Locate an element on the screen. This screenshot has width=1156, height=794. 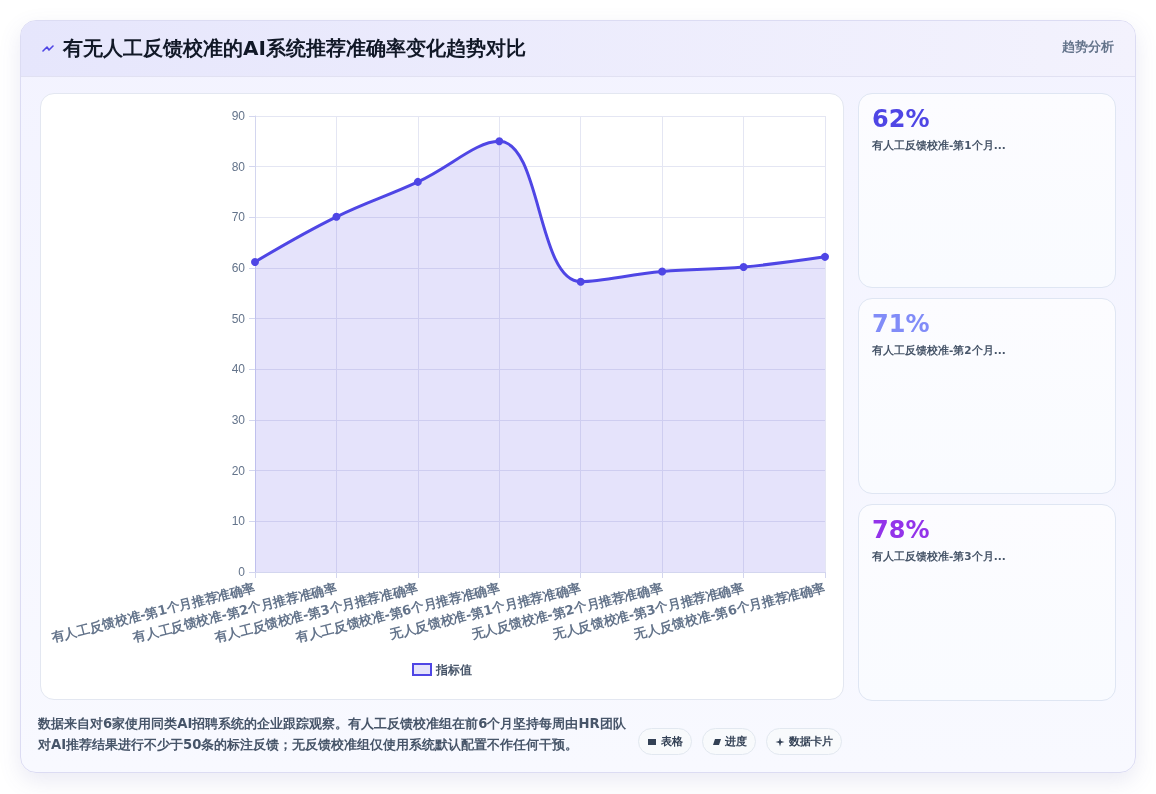
button: 数据卡片 is located at coordinates (804, 741).